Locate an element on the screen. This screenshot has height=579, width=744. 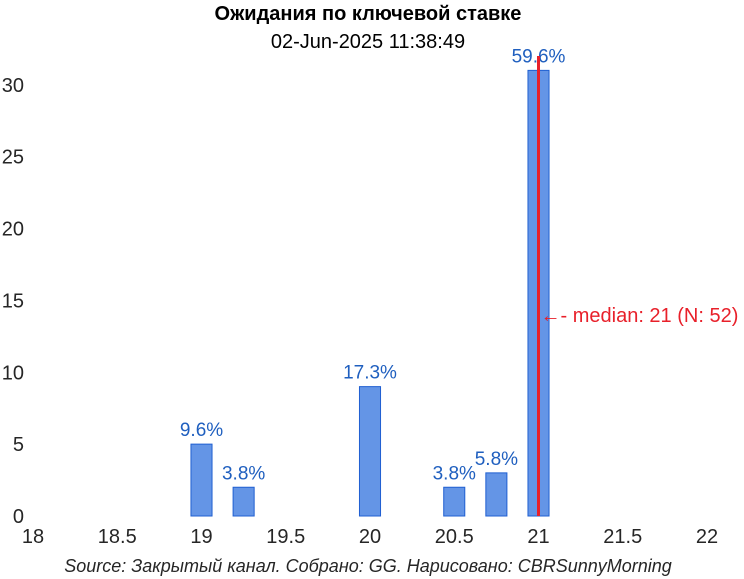
x-axis-ticks: 18 18.5 19 19.5 20 20.5 21 21.5 22 is located at coordinates (370, 537).